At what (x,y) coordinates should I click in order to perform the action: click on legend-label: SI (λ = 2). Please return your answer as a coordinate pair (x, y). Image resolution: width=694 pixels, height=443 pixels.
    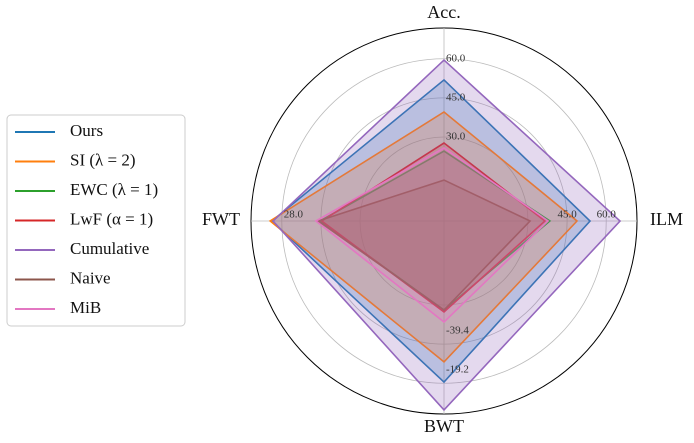
    Looking at the image, I should click on (103, 159).